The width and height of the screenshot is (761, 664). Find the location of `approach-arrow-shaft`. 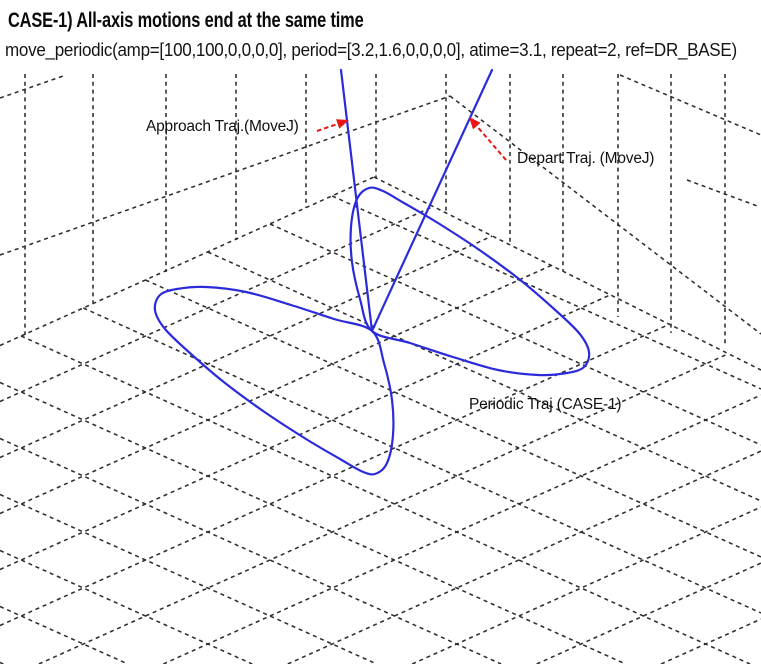

approach-arrow-shaft is located at coordinates (328, 126).